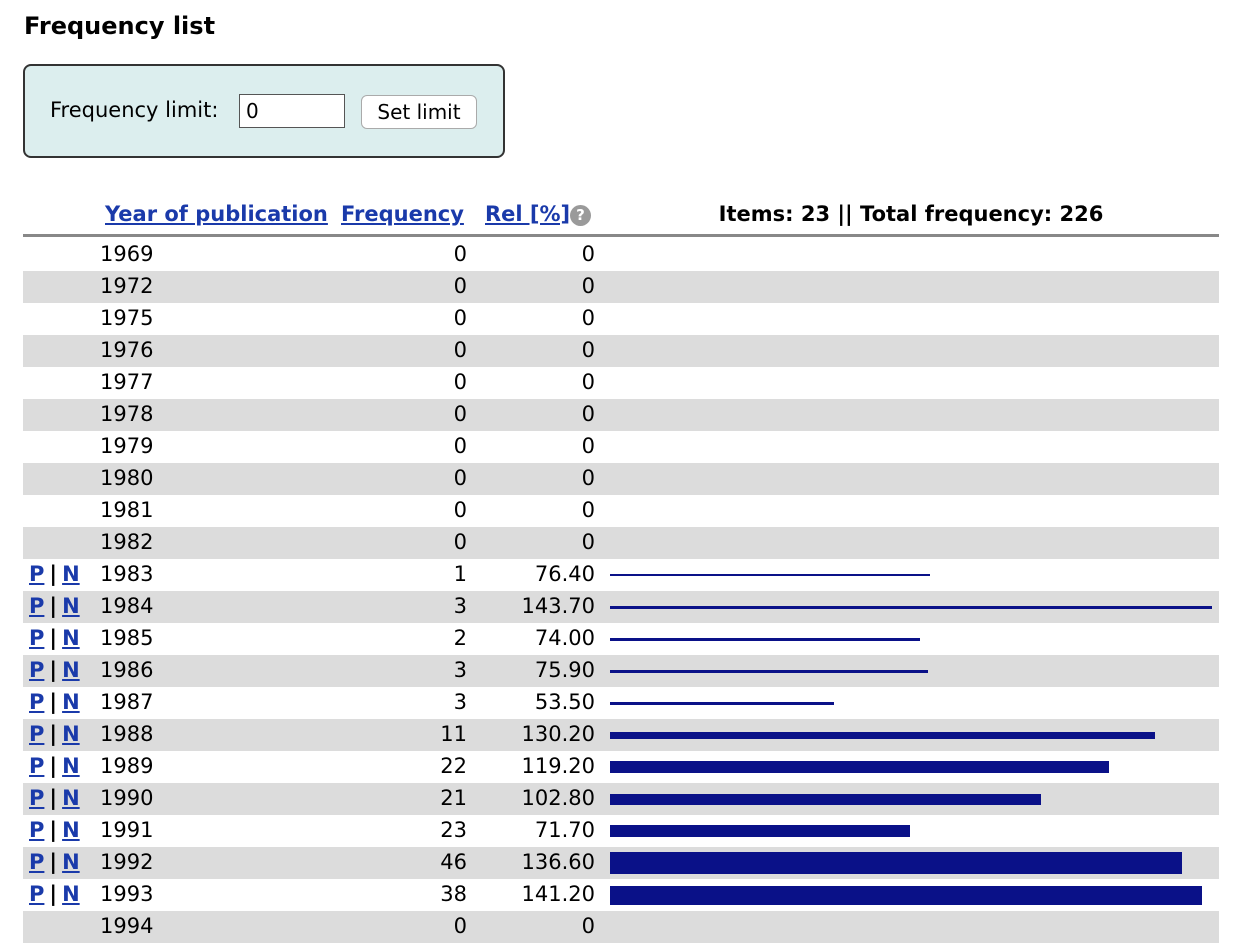  I want to click on rel-cell: 53.50, so click(564, 702).